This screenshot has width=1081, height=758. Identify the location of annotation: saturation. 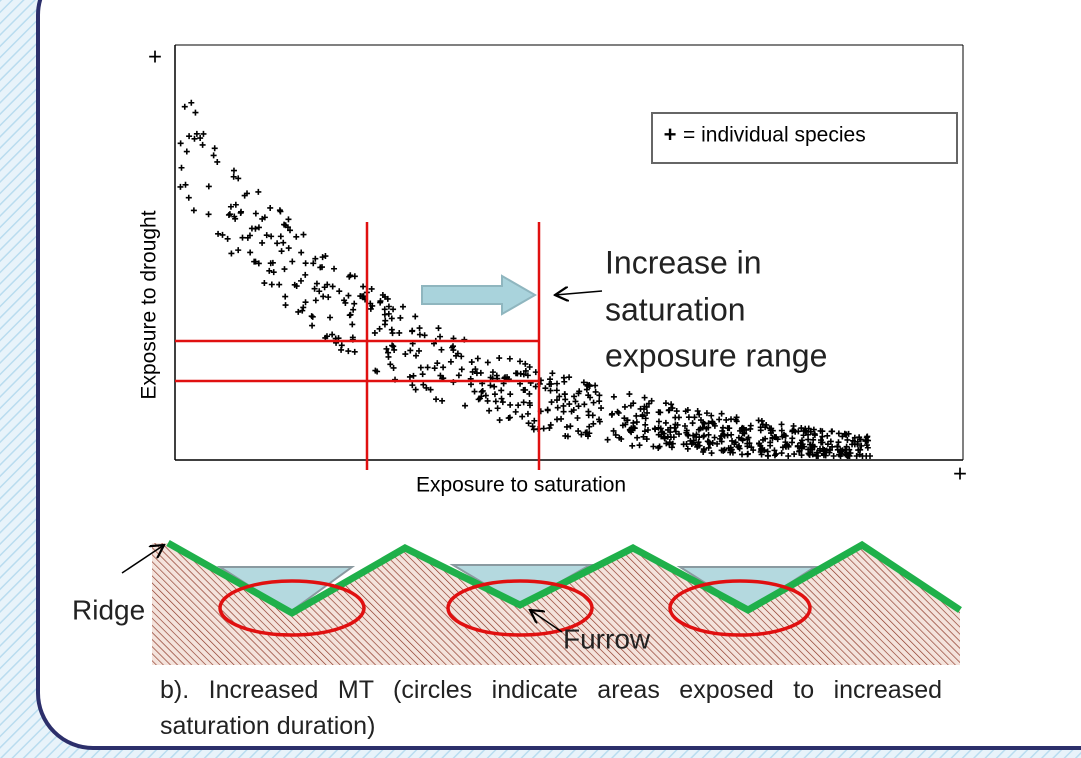
(675, 309).